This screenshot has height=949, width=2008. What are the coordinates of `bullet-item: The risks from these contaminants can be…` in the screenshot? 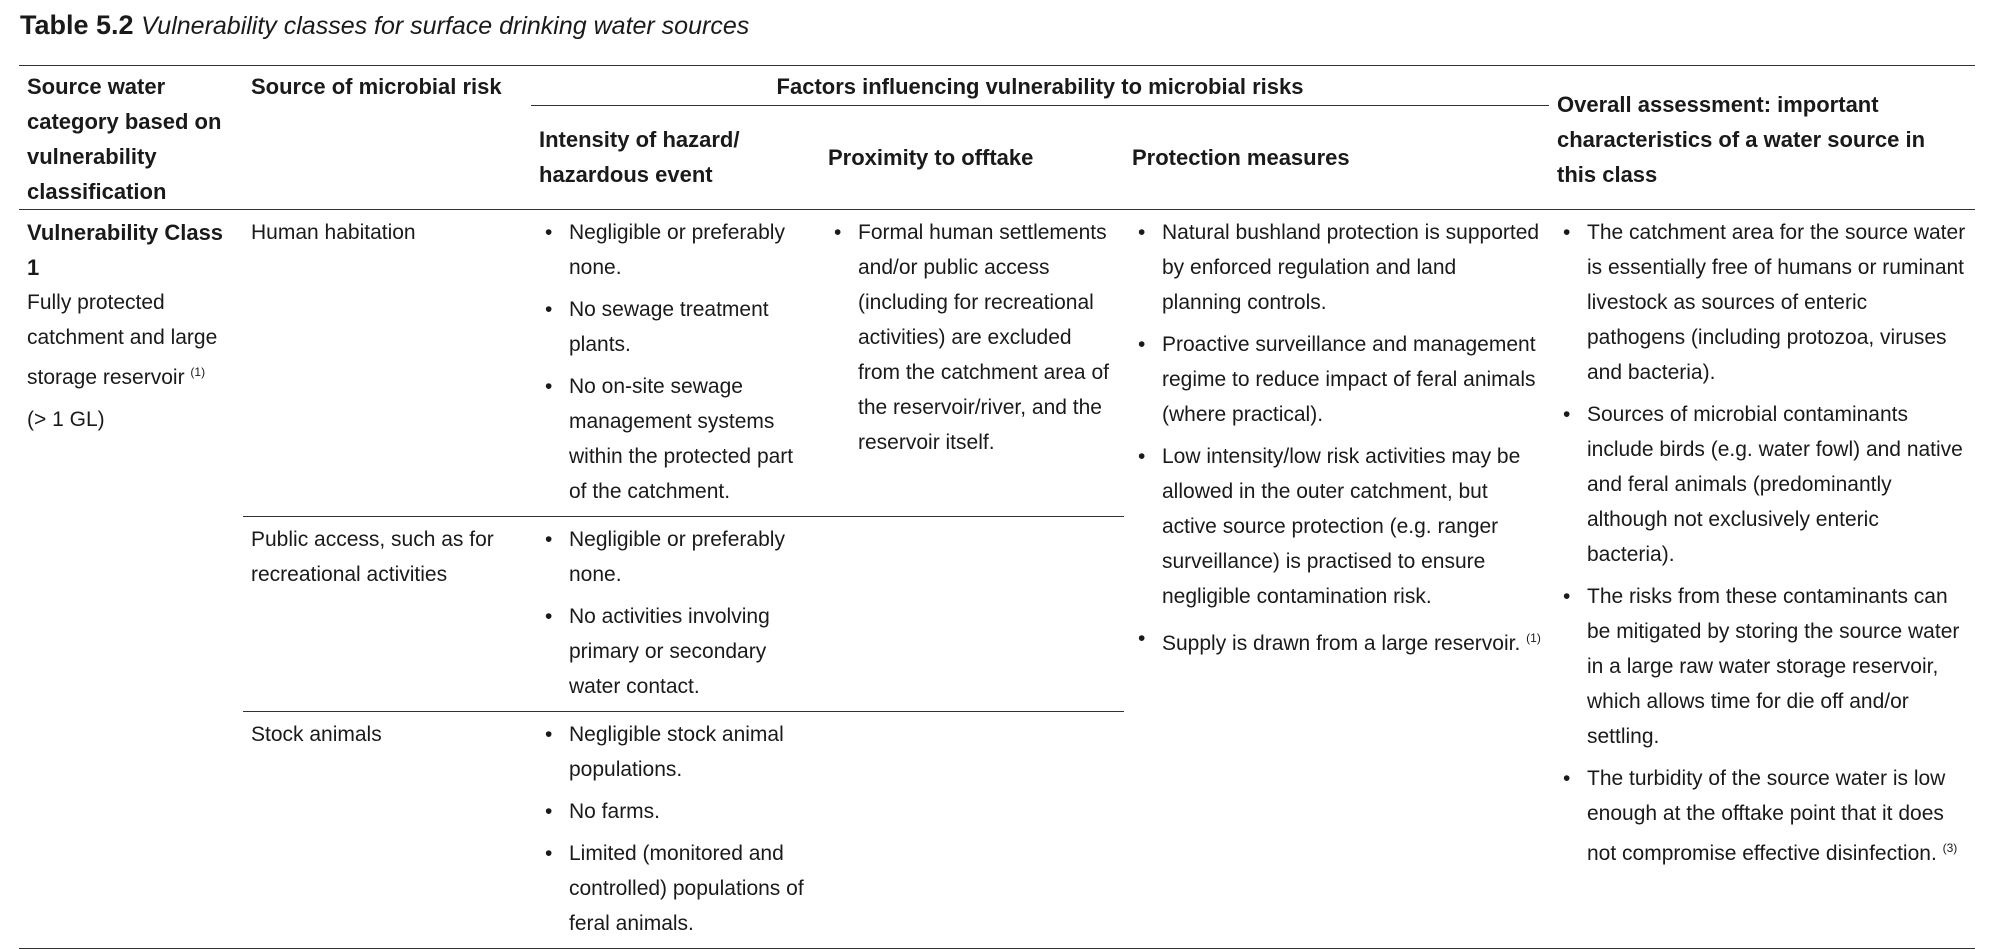 It's located at (1762, 666).